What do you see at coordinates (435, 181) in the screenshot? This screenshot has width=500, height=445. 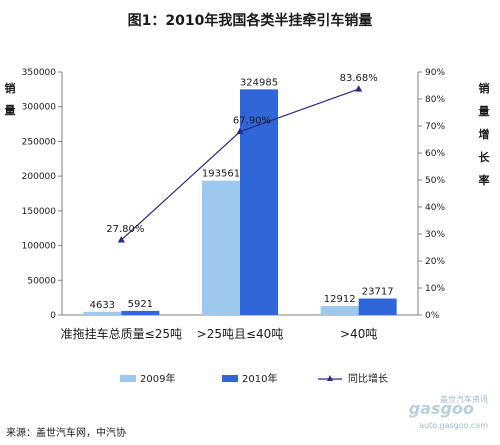 I see `right-tick-label: 50%` at bounding box center [435, 181].